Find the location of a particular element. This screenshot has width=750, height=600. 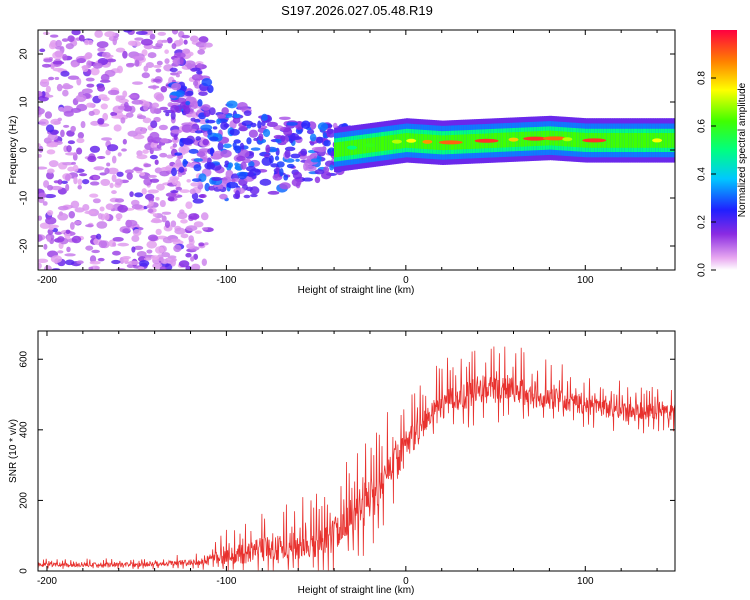

snr-y-tick-label: 0 is located at coordinates (24, 571).